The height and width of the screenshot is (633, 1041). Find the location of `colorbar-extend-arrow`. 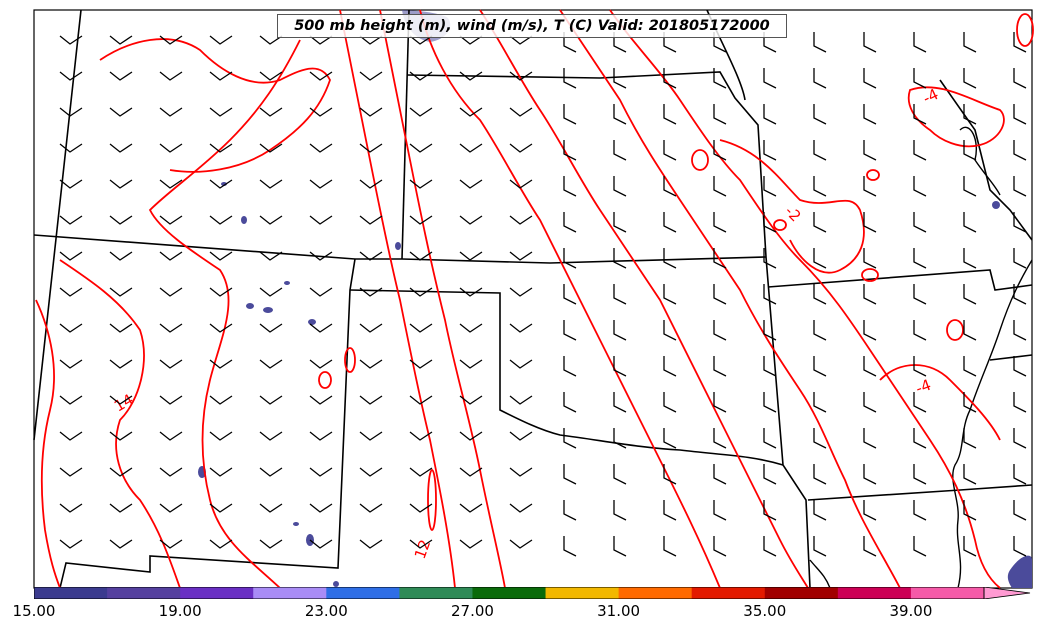

colorbar-extend-arrow is located at coordinates (1007, 593).